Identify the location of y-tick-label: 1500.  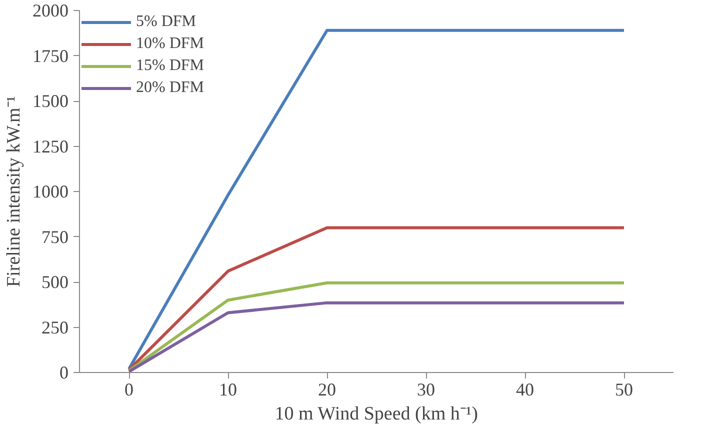
(50, 101).